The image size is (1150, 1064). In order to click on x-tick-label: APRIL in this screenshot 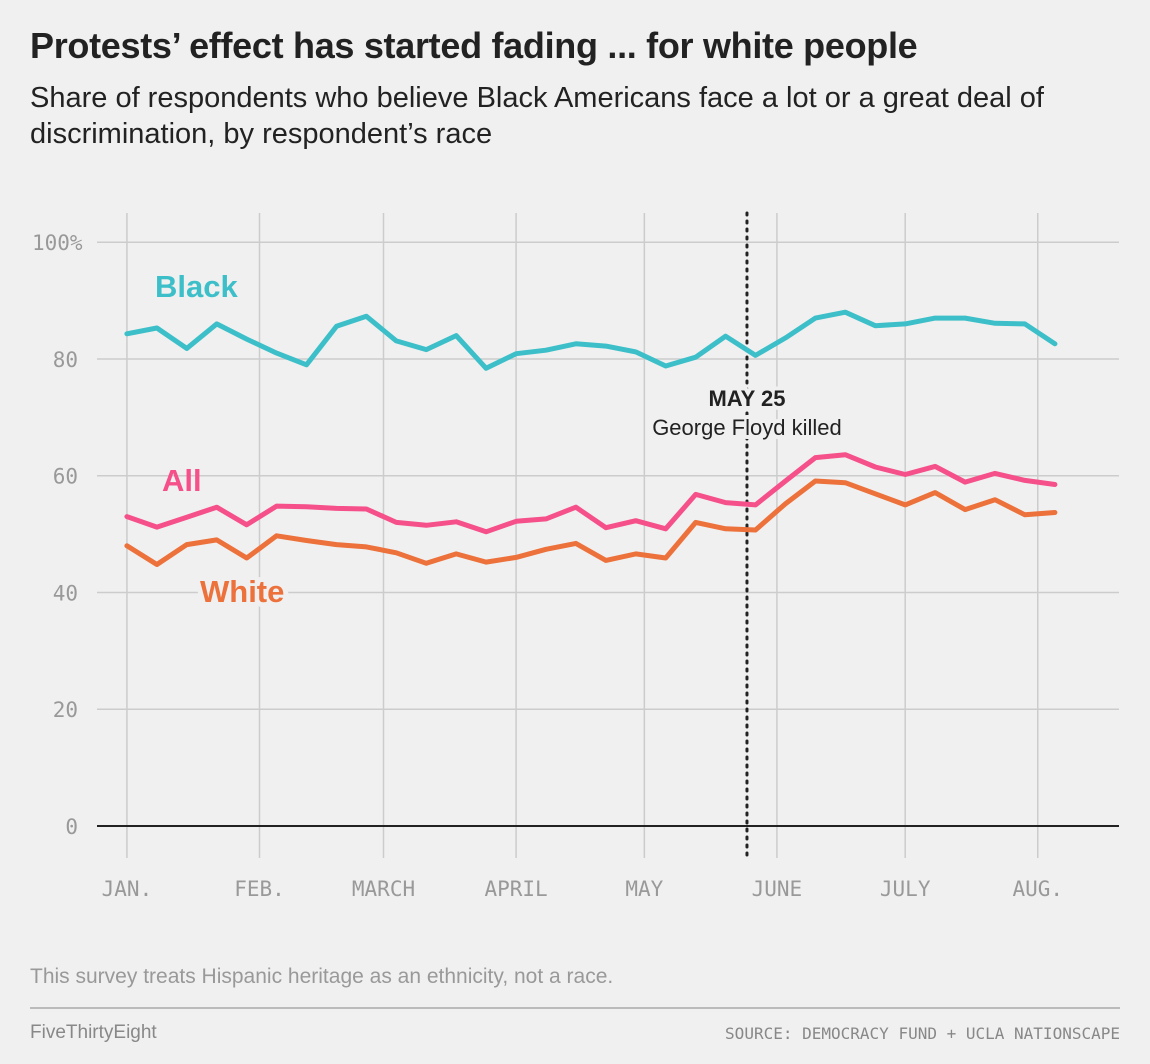, I will do `click(515, 889)`.